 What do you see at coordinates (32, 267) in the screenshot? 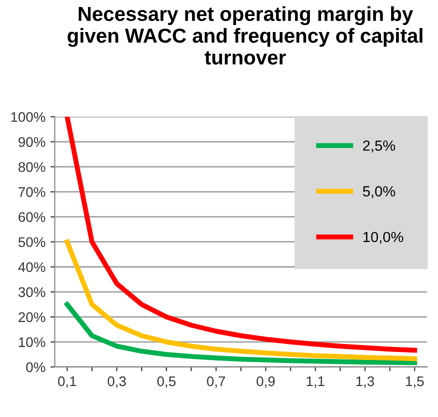
I see `y-tick-label: 40%` at bounding box center [32, 267].